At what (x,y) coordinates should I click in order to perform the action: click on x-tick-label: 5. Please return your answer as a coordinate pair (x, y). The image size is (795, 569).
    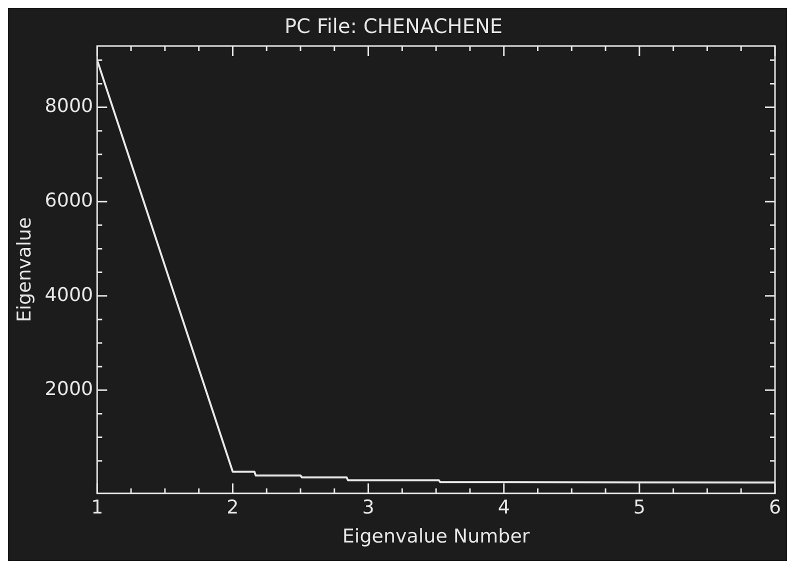
    Looking at the image, I should click on (639, 507).